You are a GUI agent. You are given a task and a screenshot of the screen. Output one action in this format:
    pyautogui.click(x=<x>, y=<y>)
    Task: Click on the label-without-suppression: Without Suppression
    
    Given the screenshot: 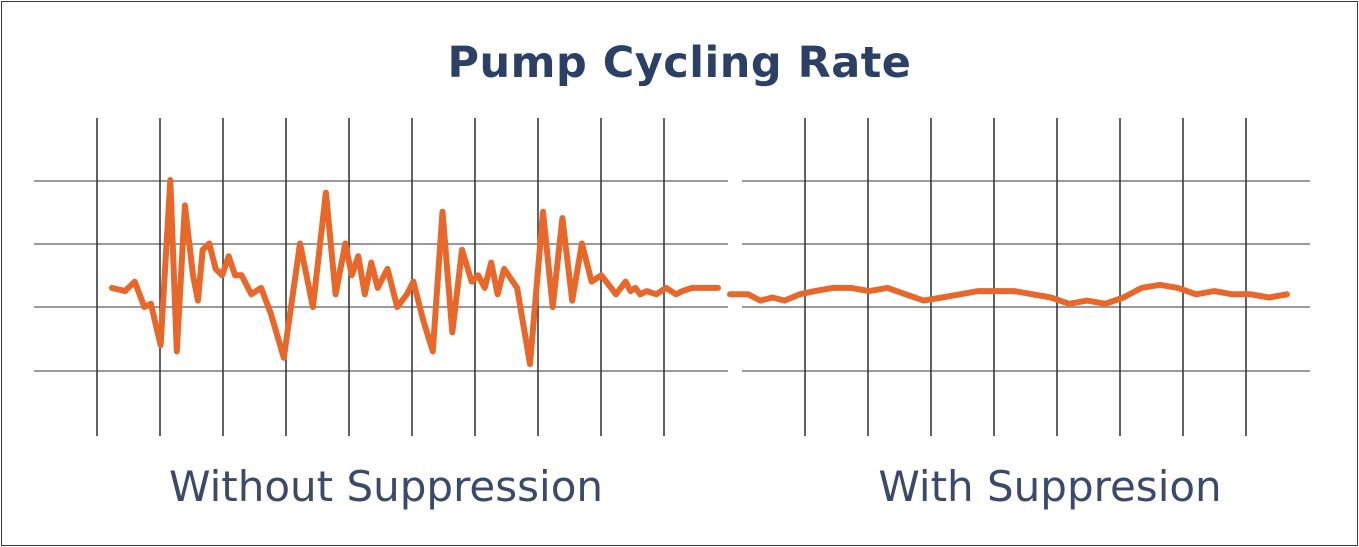 What is the action you would take?
    pyautogui.click(x=386, y=486)
    